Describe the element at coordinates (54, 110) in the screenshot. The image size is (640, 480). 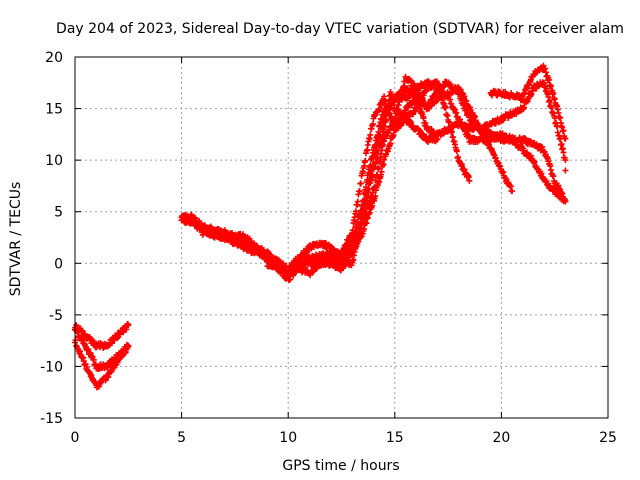
I see `y-tick-label: 15` at that location.